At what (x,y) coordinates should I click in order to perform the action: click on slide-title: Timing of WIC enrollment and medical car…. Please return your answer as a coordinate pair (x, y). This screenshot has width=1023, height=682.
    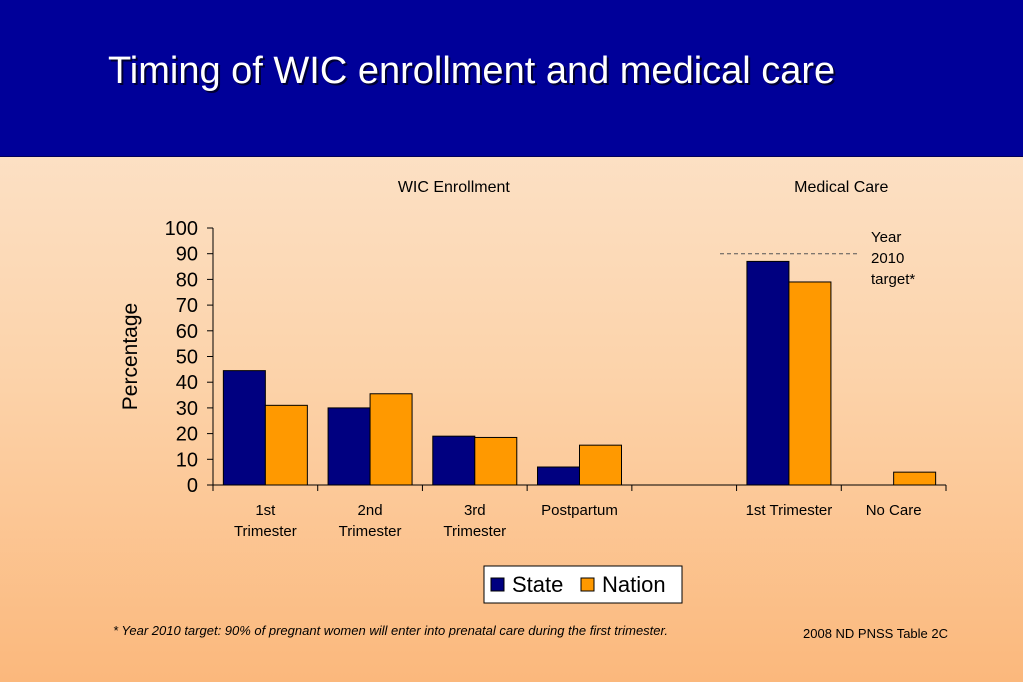
    Looking at the image, I should click on (472, 71).